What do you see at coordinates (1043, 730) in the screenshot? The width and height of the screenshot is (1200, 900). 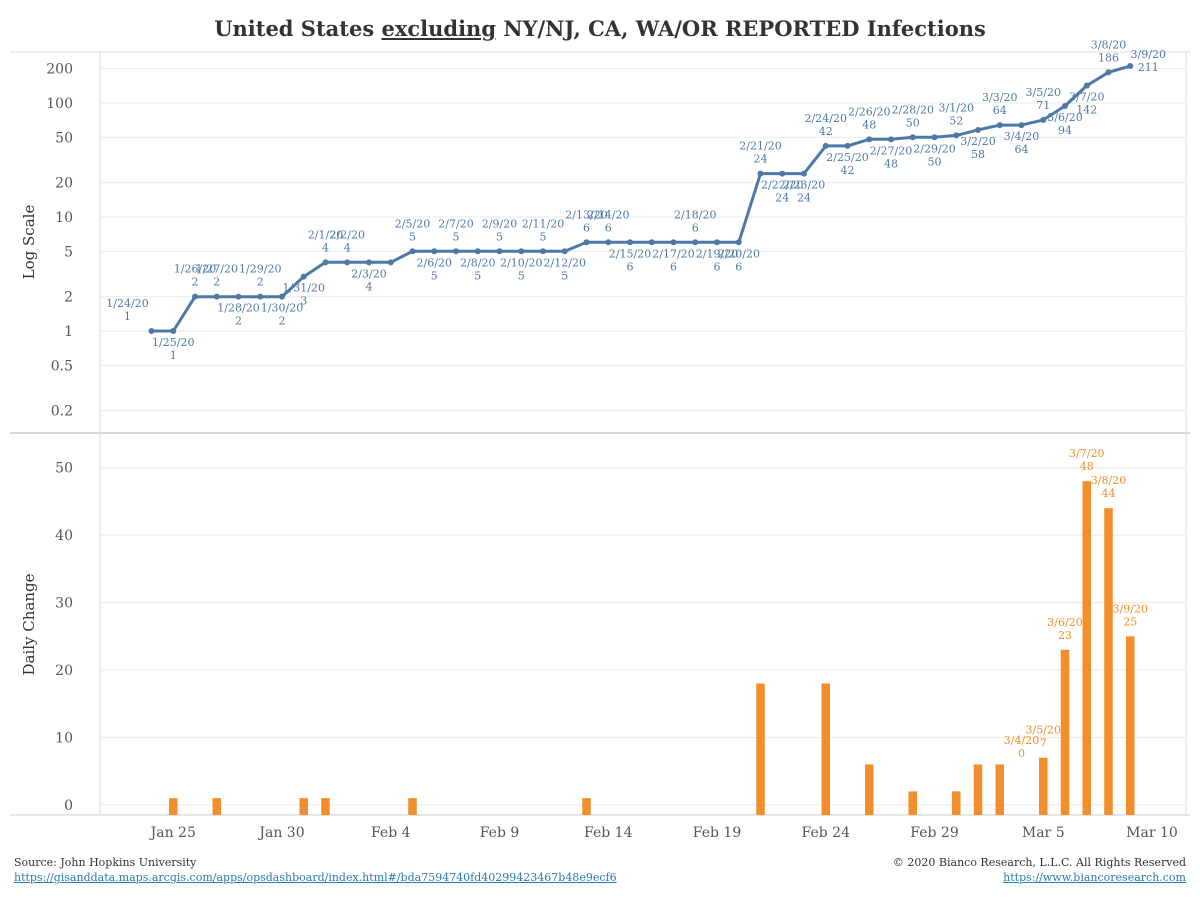 I see `bar-date-label: 3/5/20` at bounding box center [1043, 730].